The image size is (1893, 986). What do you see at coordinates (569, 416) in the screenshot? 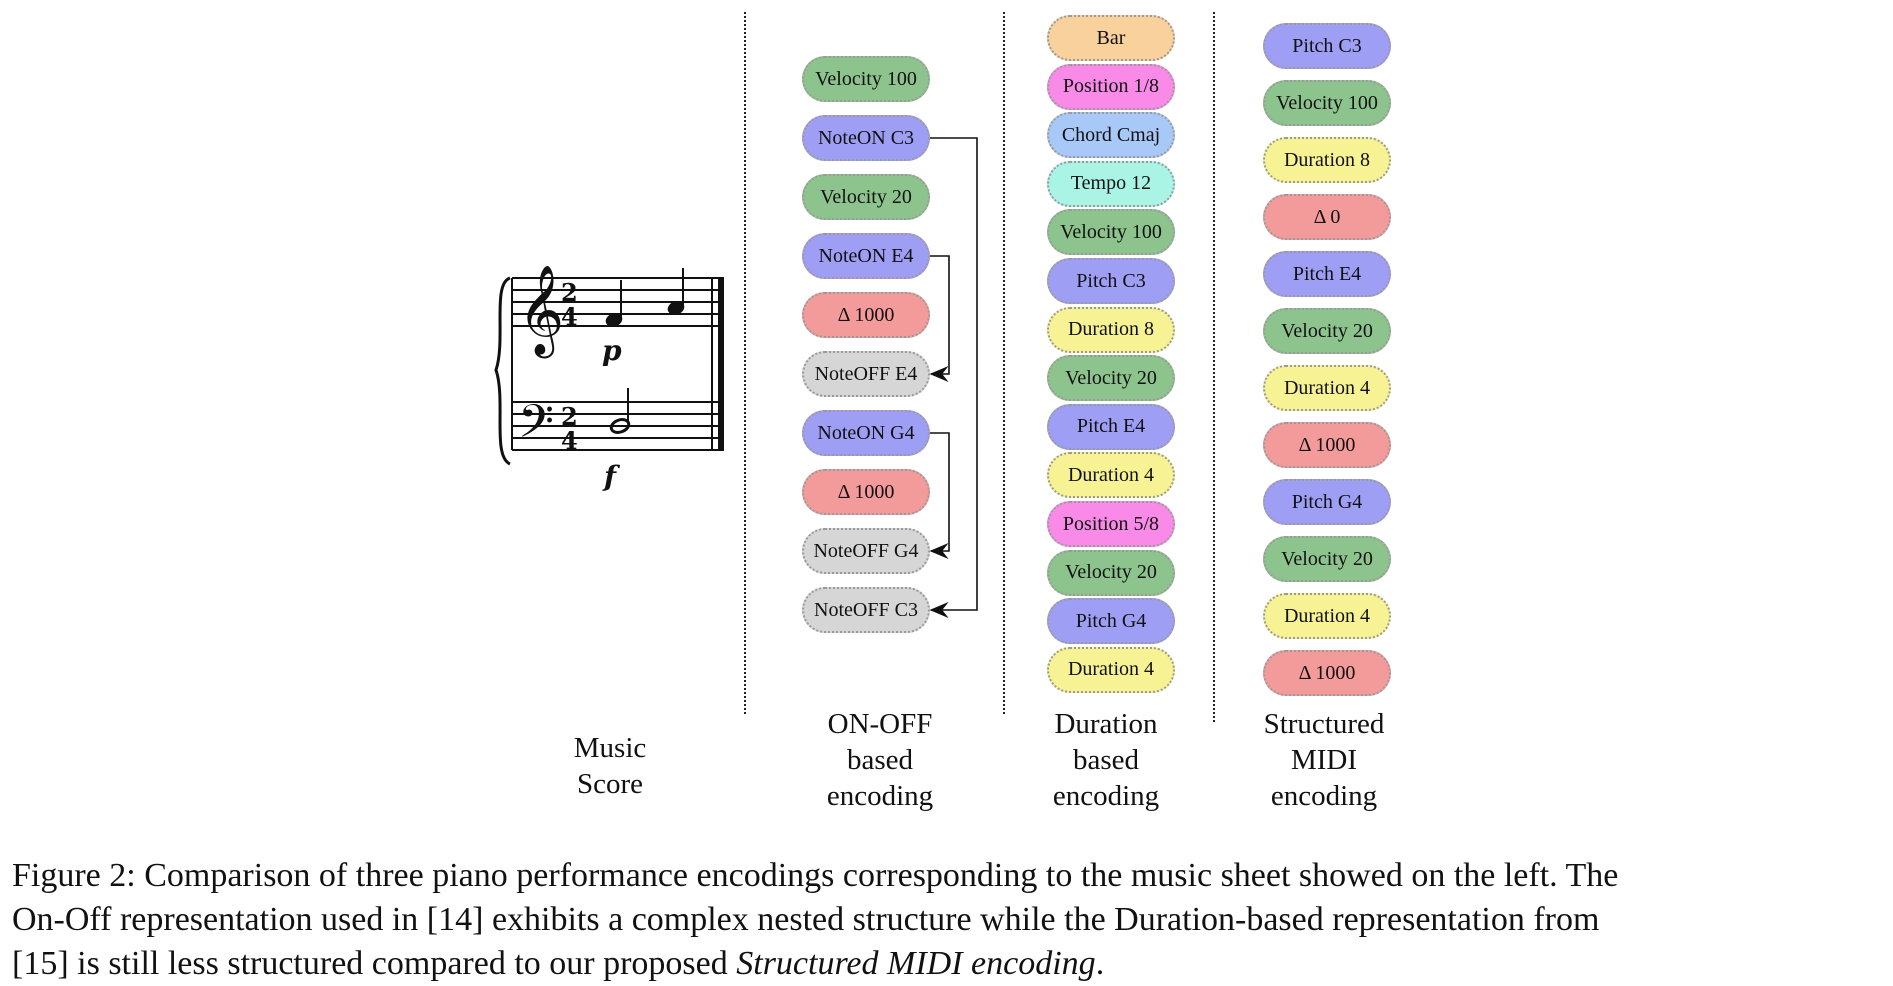
I see `bass-time-sig-top: 2` at bounding box center [569, 416].